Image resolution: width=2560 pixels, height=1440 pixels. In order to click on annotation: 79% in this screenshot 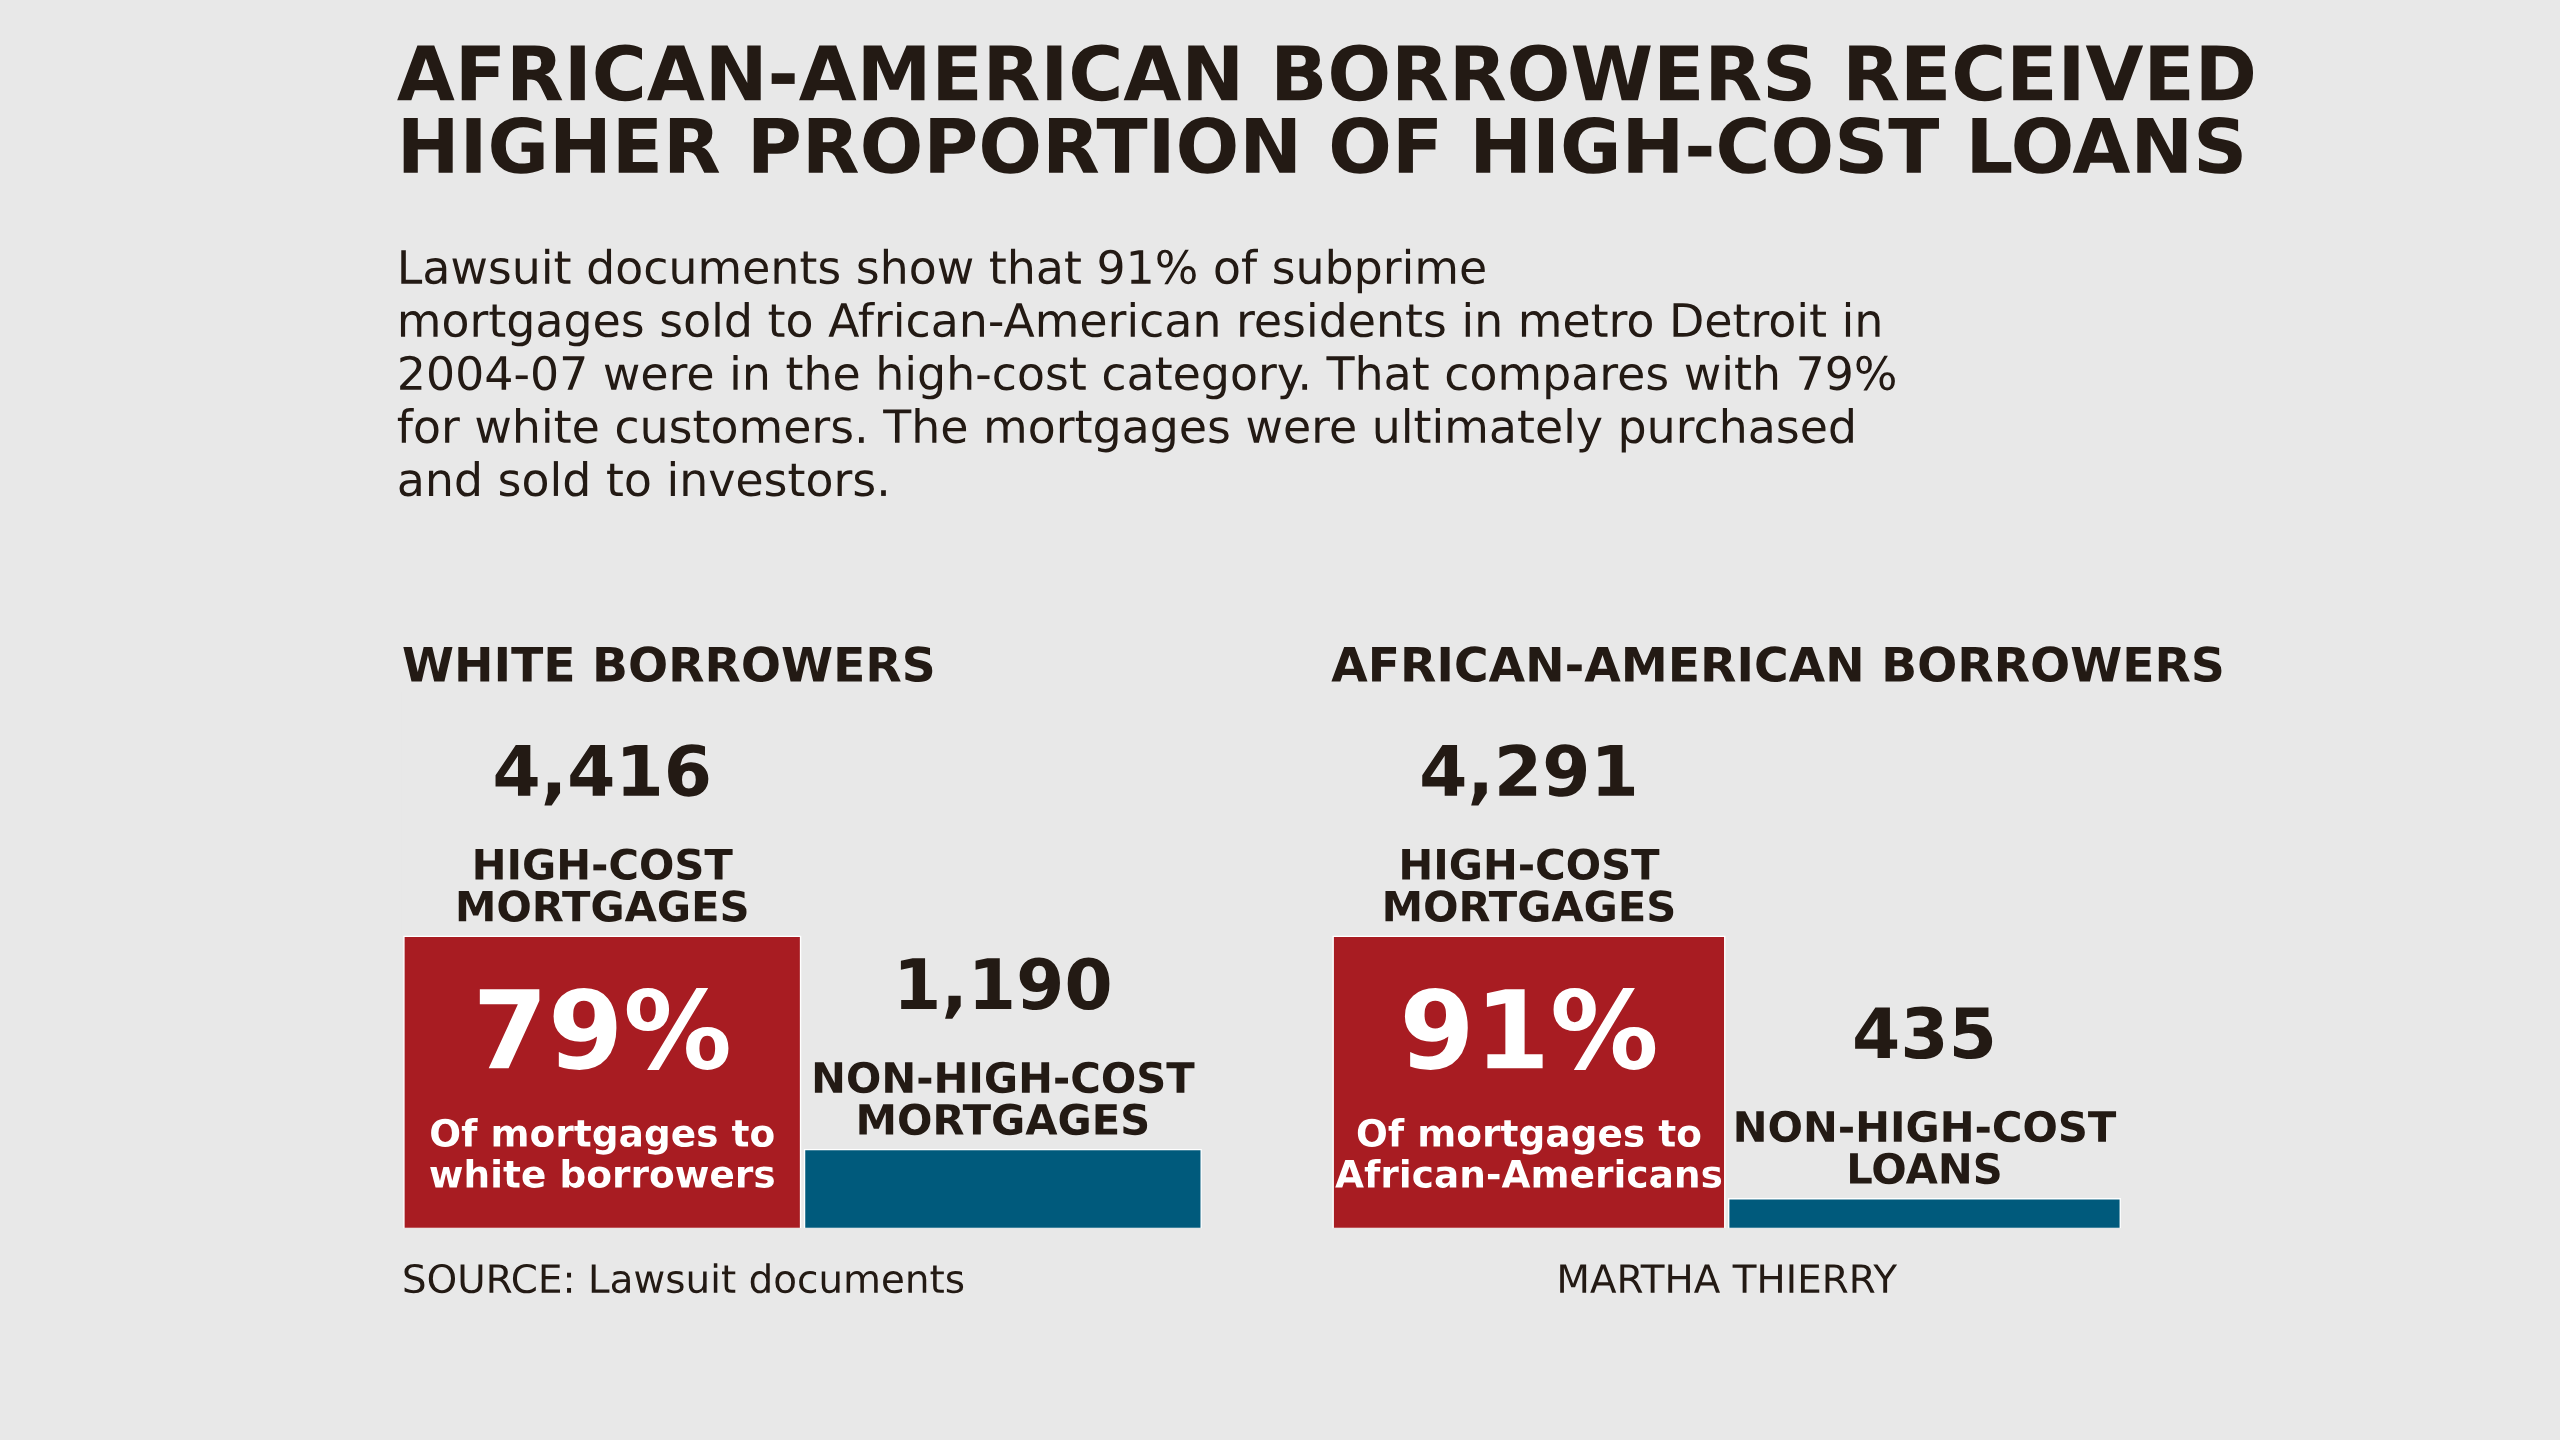, I will do `click(604, 1028)`.